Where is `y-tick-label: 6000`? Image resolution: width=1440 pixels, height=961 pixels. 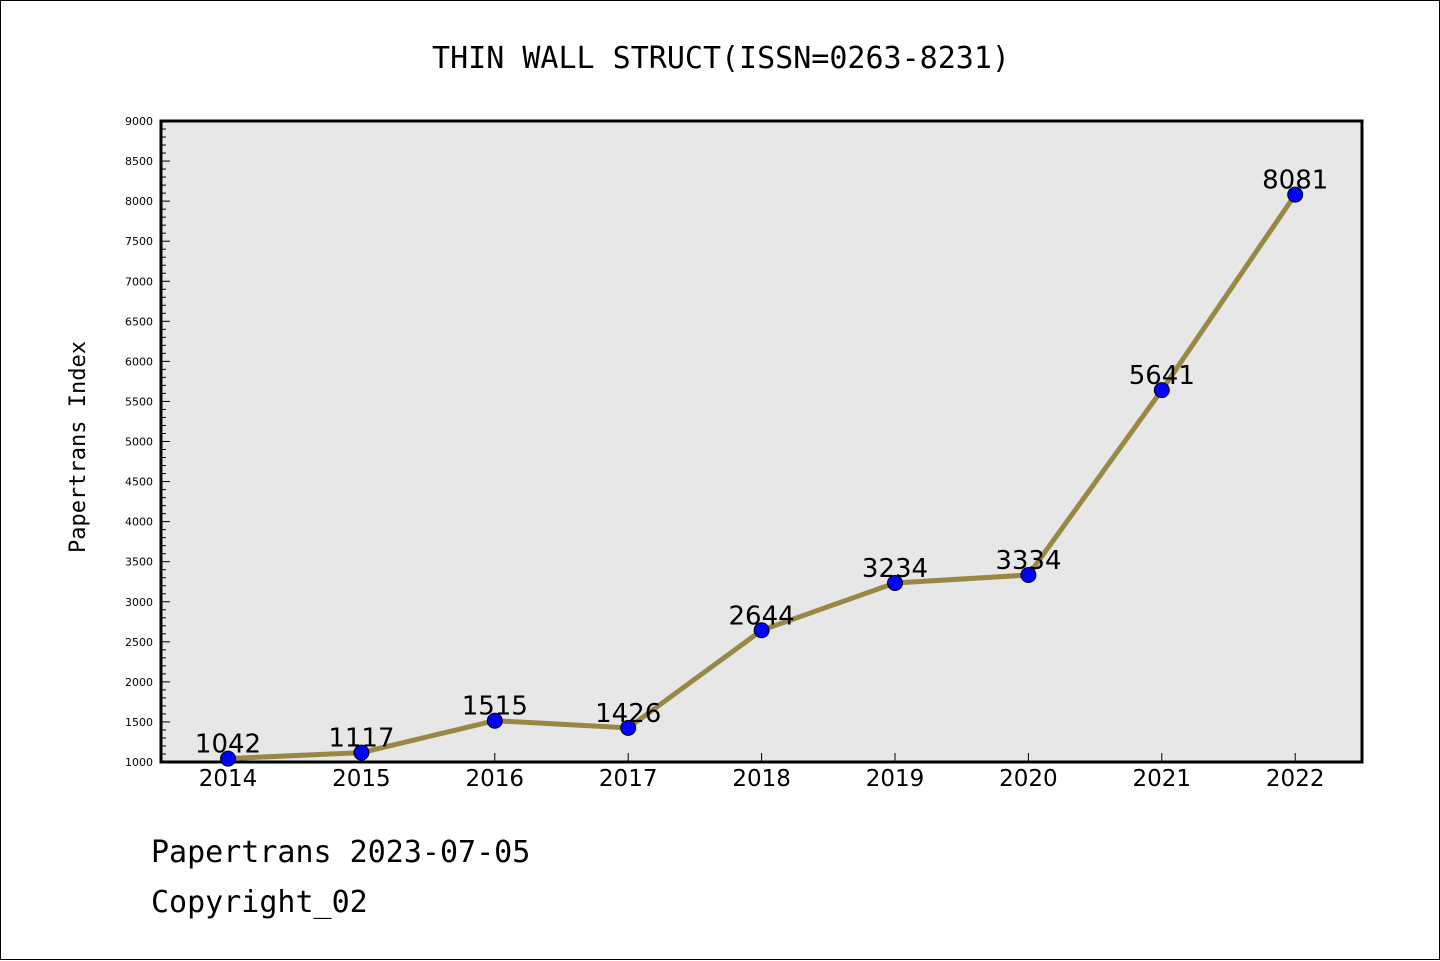 y-tick-label: 6000 is located at coordinates (139, 361).